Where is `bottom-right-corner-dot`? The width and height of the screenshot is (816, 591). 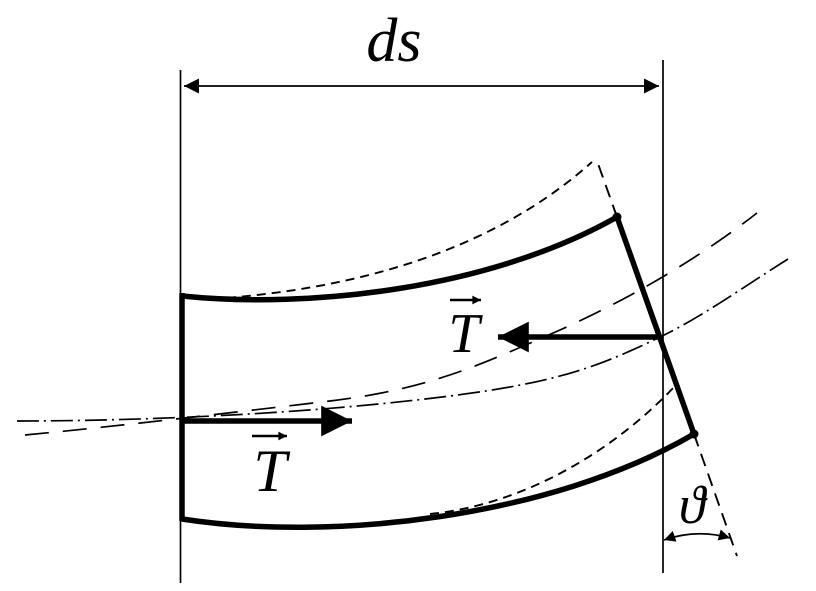 bottom-right-corner-dot is located at coordinates (694, 434).